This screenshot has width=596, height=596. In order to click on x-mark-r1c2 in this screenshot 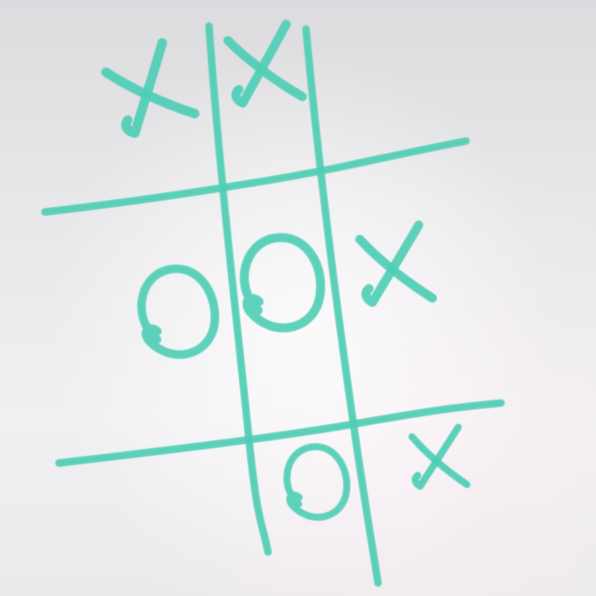, I will do `click(396, 263)`.